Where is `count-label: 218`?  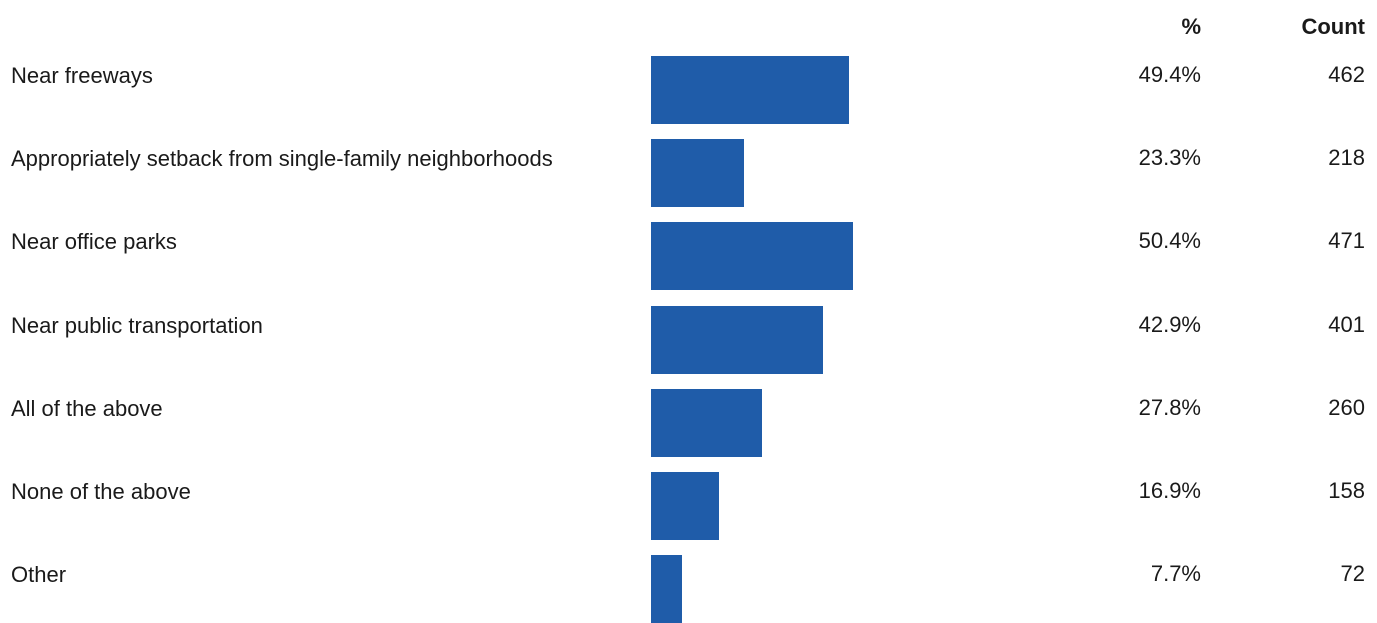 count-label: 218 is located at coordinates (1346, 158).